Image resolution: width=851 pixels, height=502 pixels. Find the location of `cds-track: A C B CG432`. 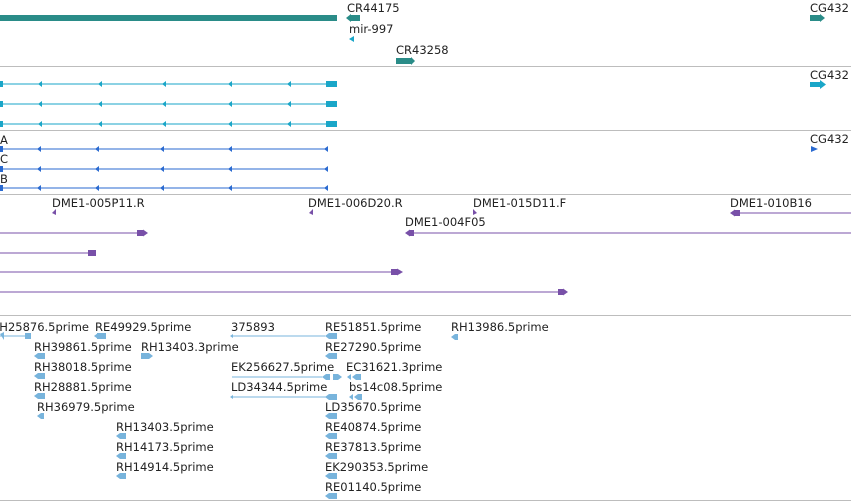

cds-track: A C B CG432 is located at coordinates (425, 162).